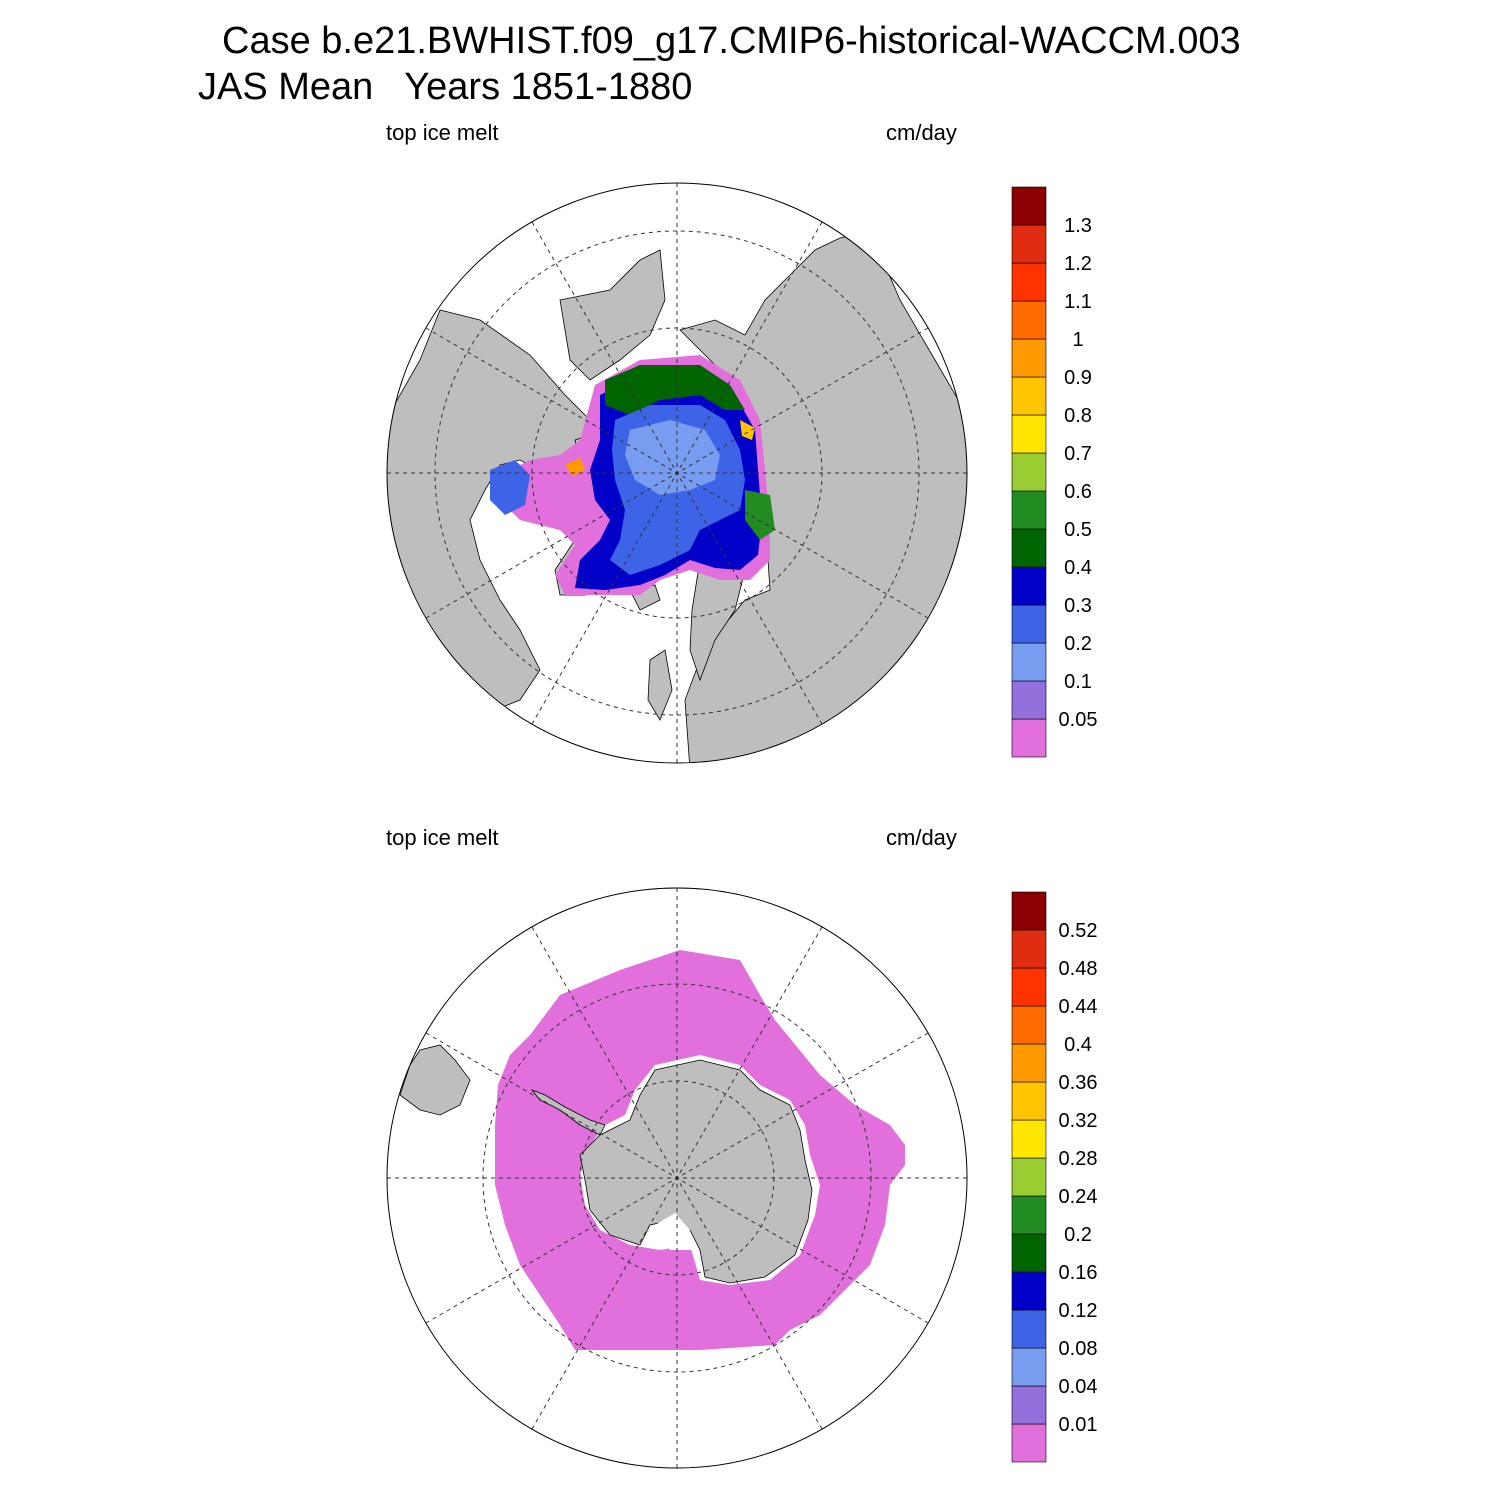 The width and height of the screenshot is (1500, 1500). Describe the element at coordinates (1078, 1159) in the screenshot. I see `colorbar-tick-label: 0.28` at that location.